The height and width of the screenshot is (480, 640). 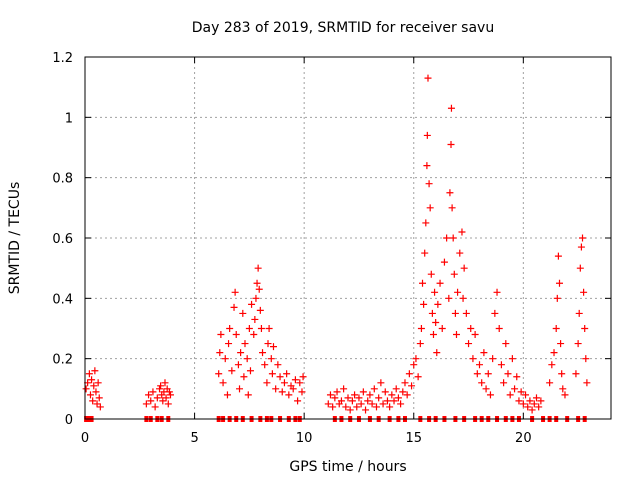 I want to click on y-tick-label: 0.2, so click(x=62, y=360).